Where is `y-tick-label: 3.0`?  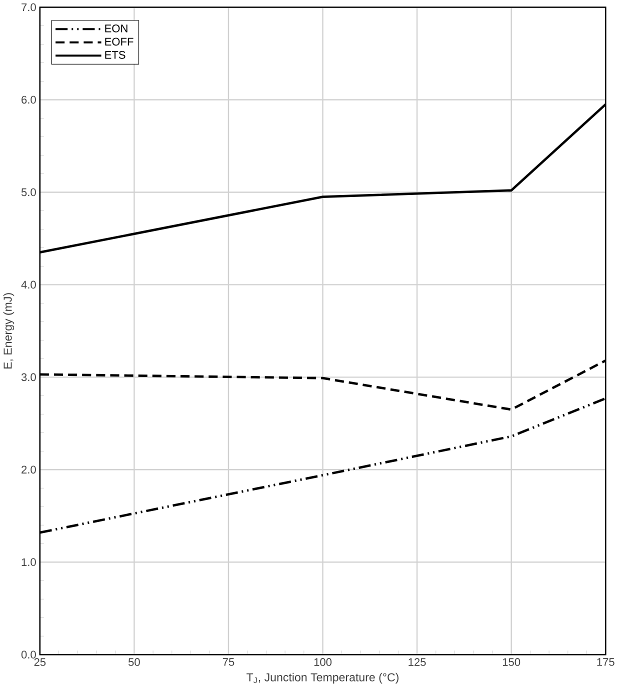
y-tick-label: 3.0 is located at coordinates (28, 377).